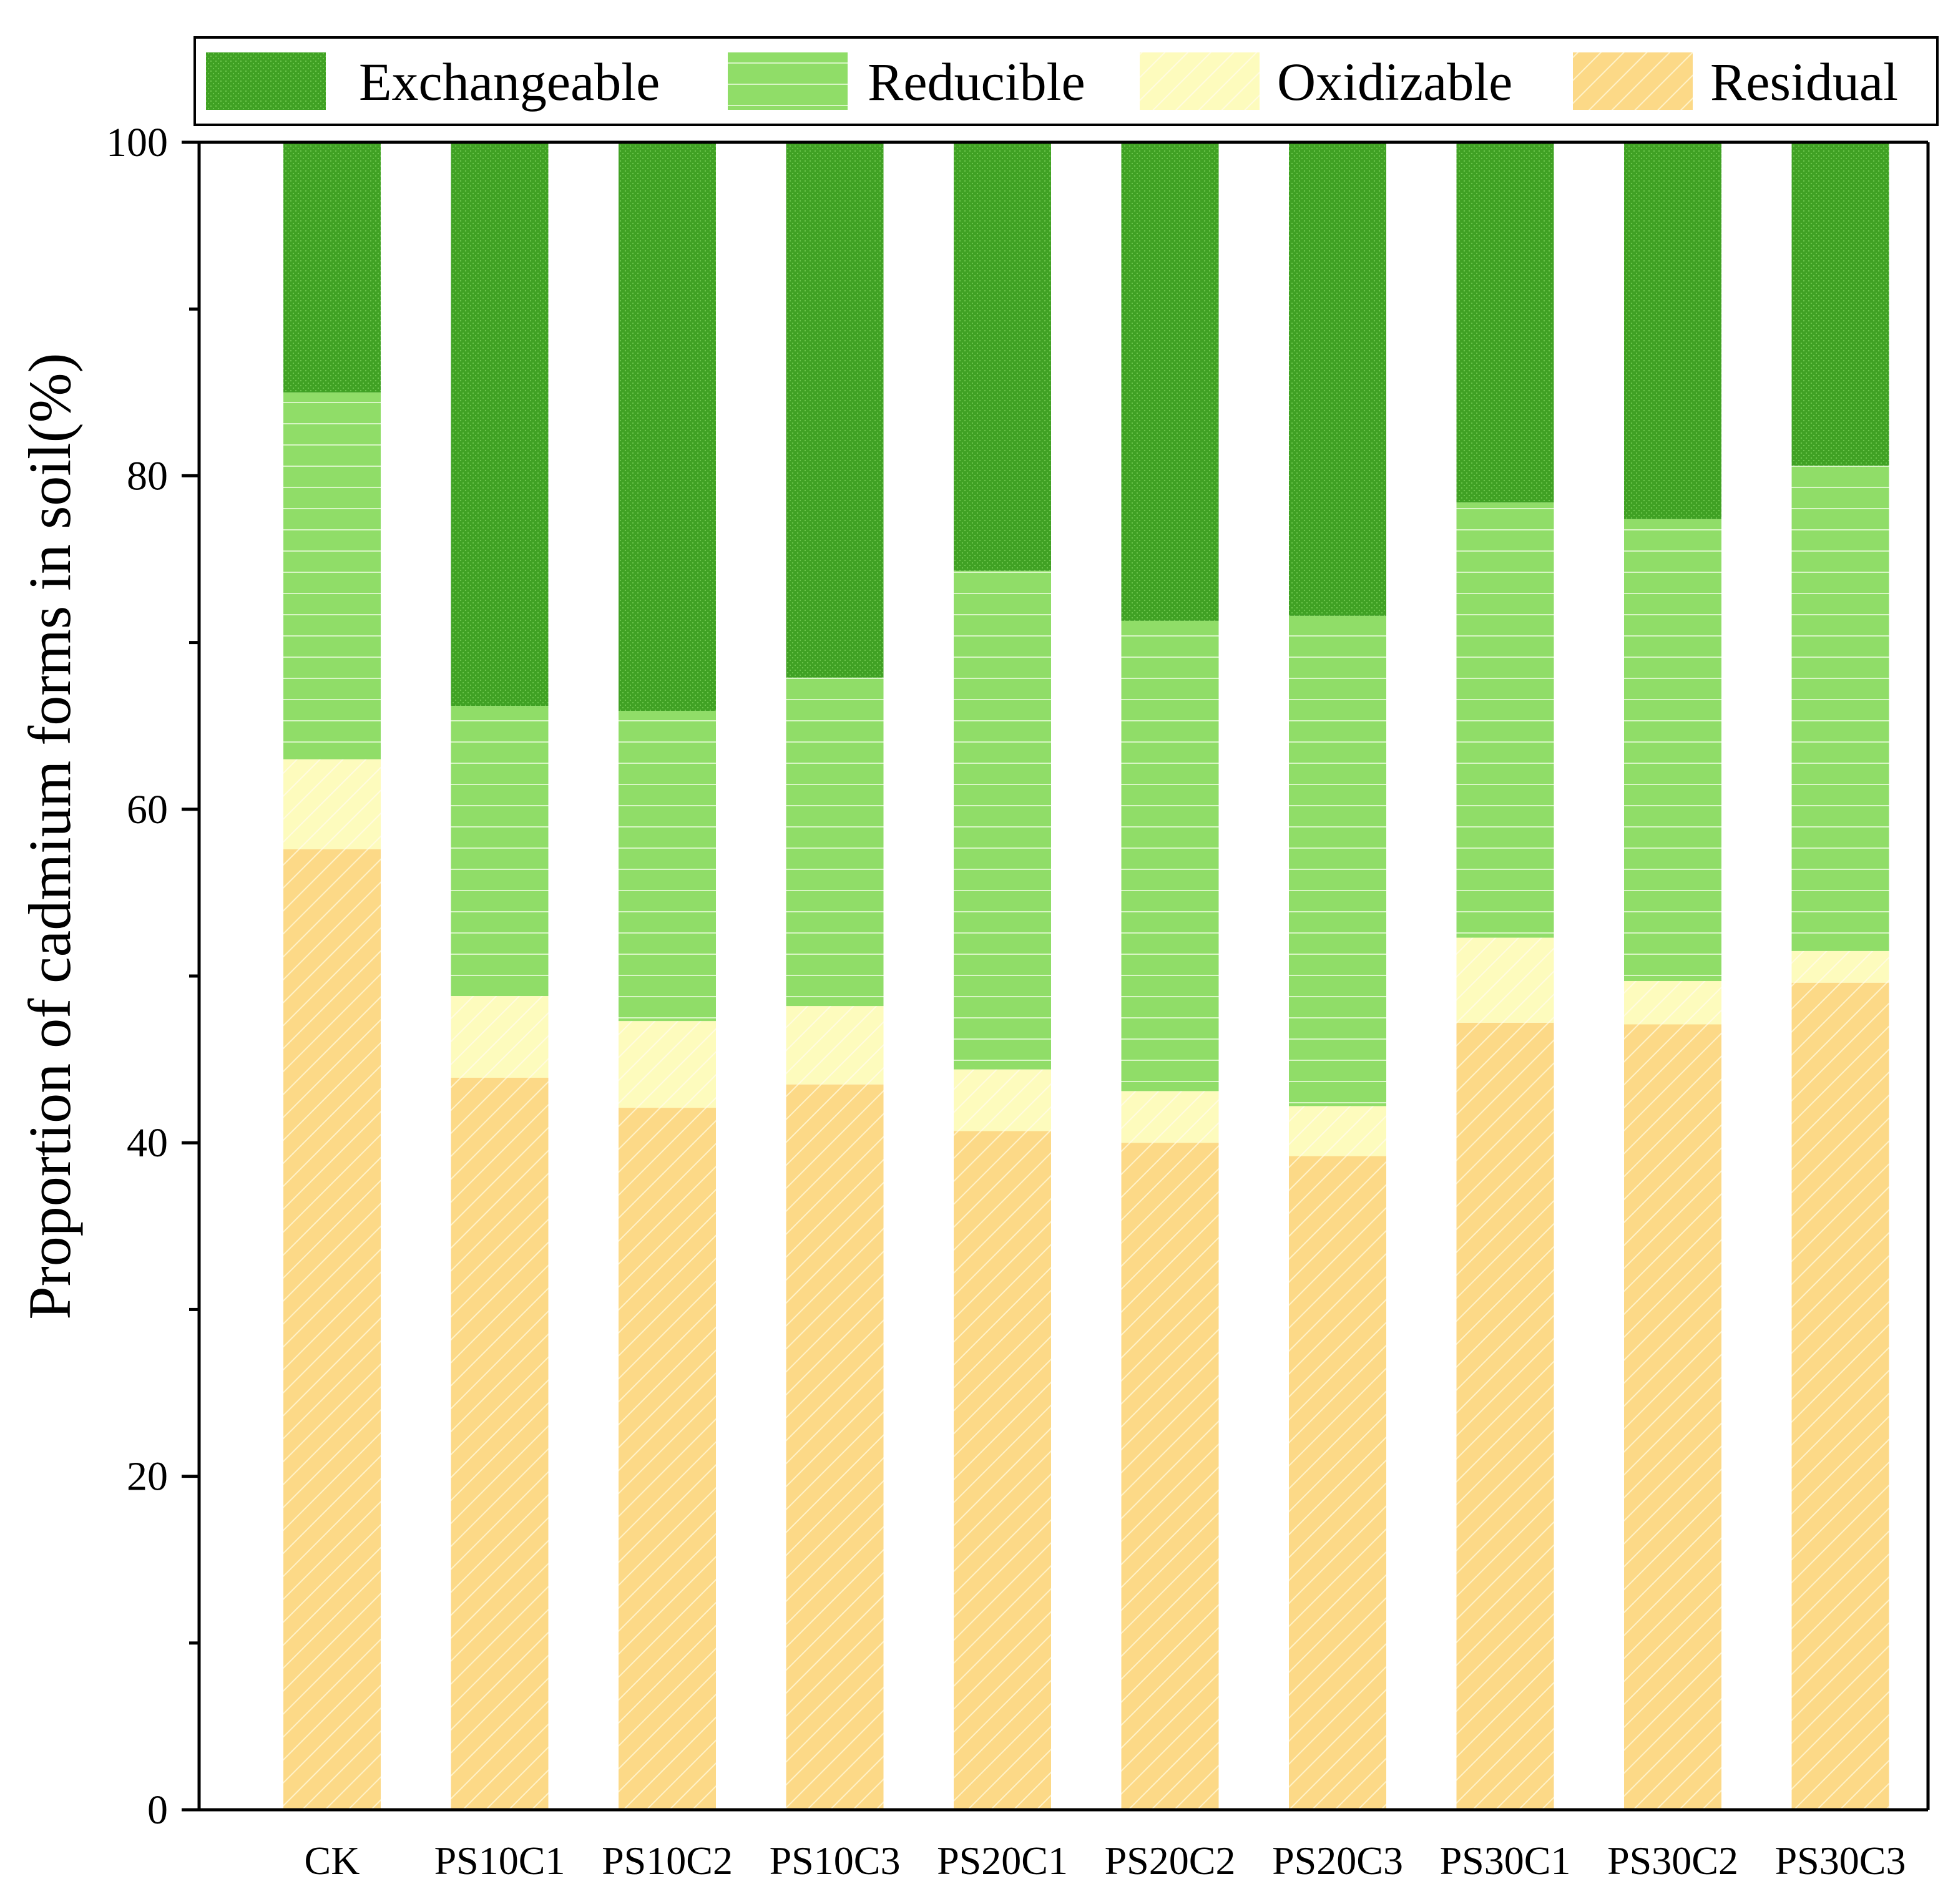 The image size is (1953, 1904). What do you see at coordinates (147, 476) in the screenshot?
I see `y-tick-label: 80` at bounding box center [147, 476].